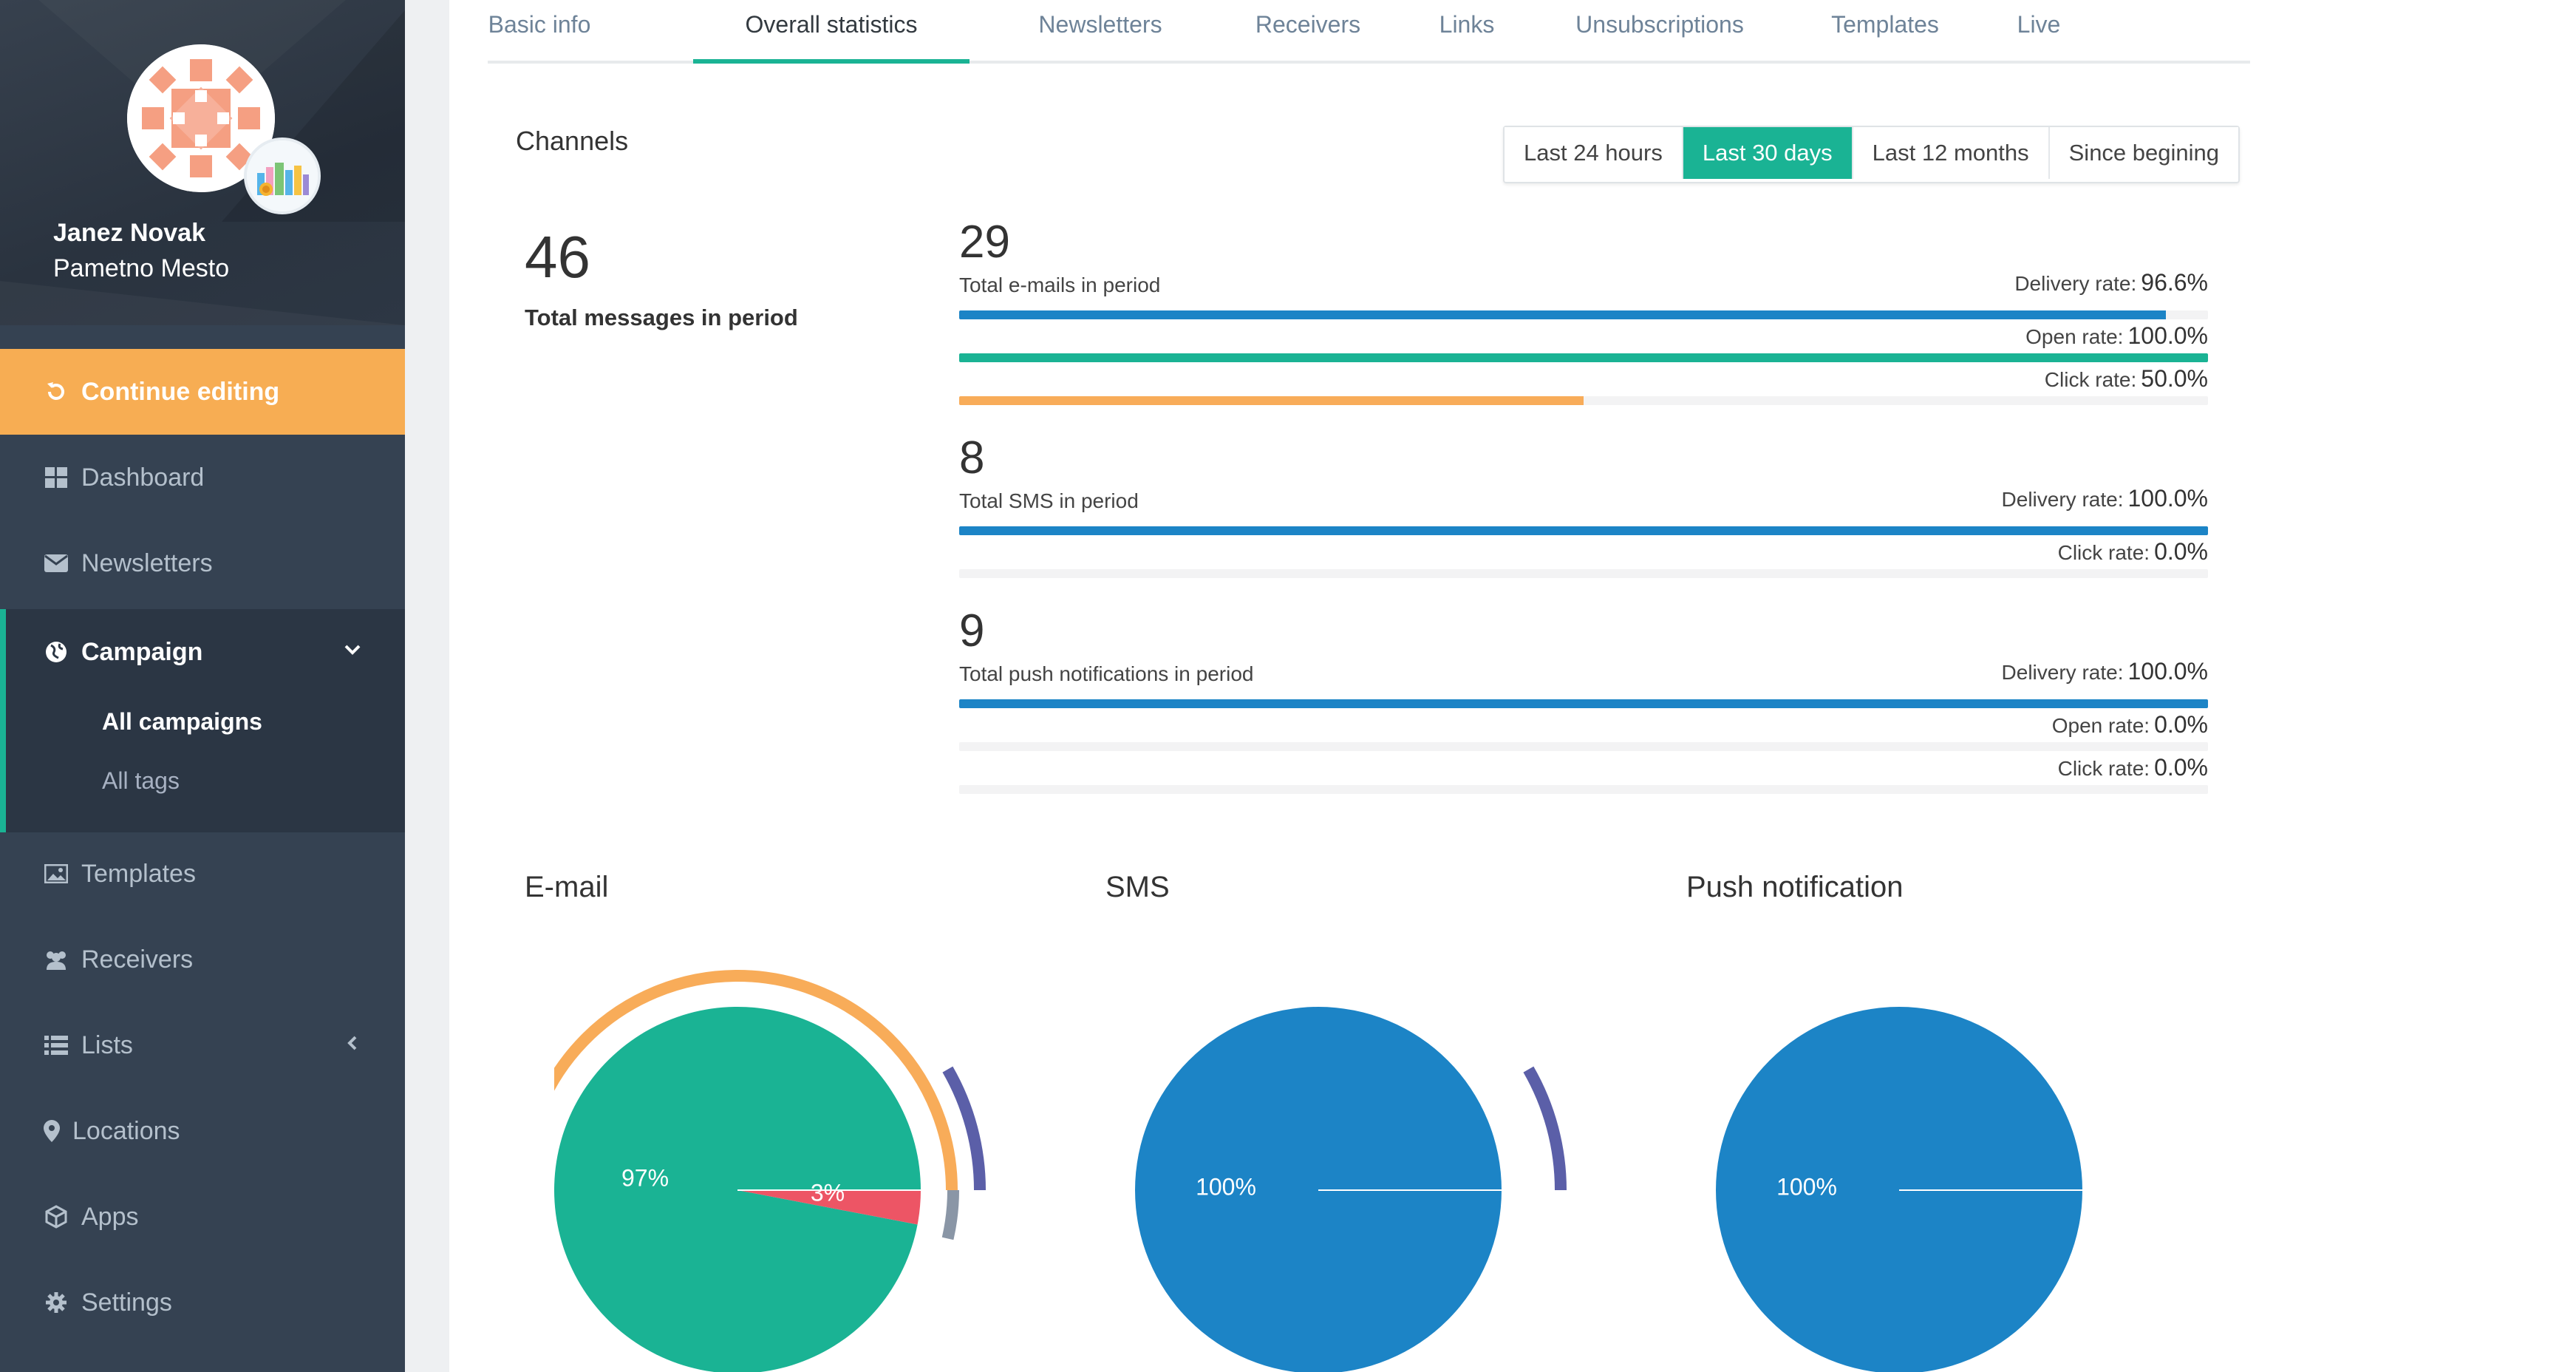 This screenshot has width=2576, height=1372. I want to click on map-marker-icon, so click(51, 1131).